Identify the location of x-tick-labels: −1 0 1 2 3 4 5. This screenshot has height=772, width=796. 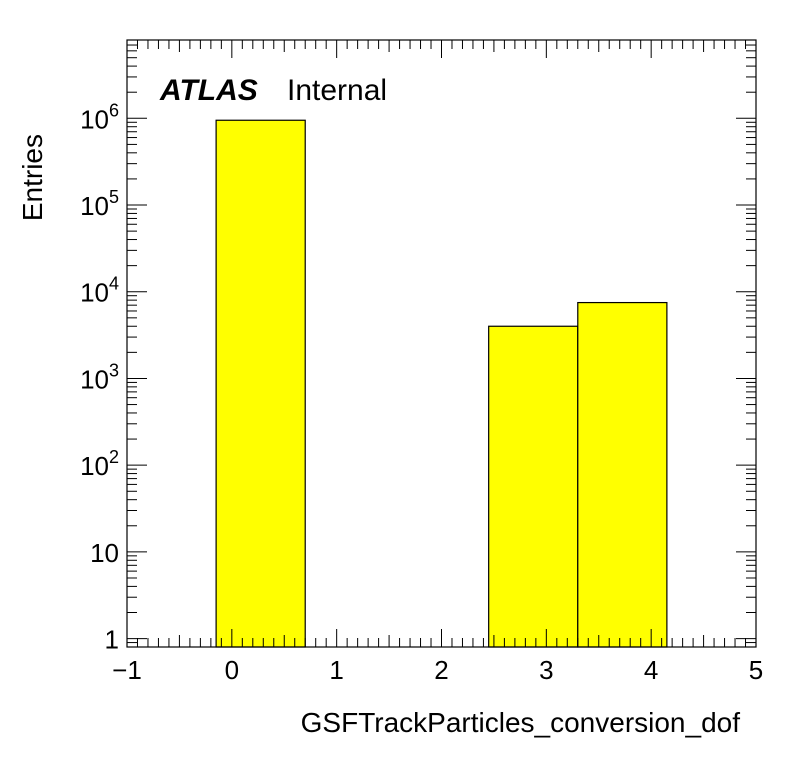
(437, 670).